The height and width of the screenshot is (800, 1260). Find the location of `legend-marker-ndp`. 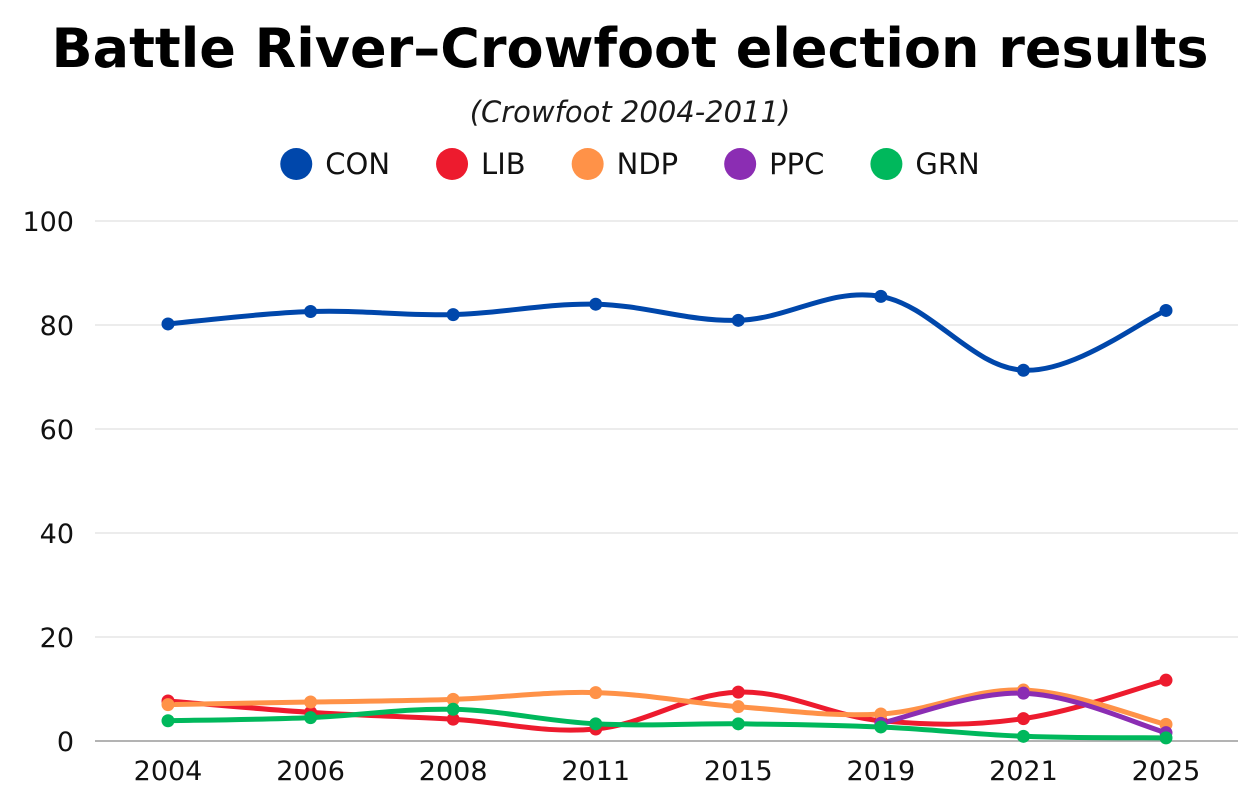

legend-marker-ndp is located at coordinates (587, 164).